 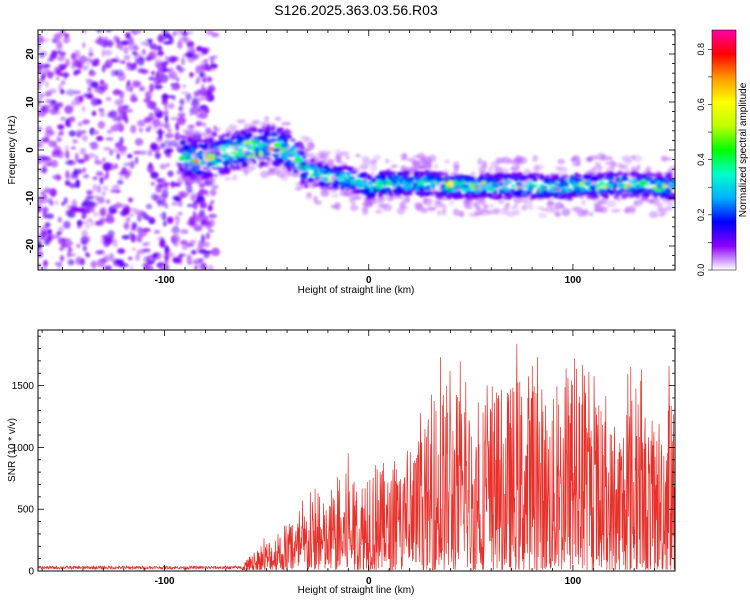 I want to click on snr-ytick-label: 500, so click(x=25, y=510).